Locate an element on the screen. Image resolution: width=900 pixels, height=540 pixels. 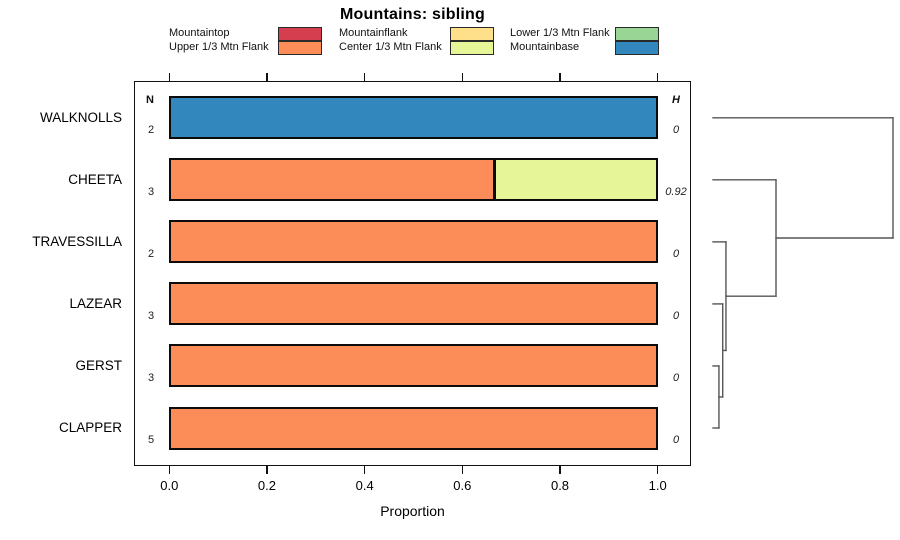
x-tick-label: 0.0 is located at coordinates (169, 485).